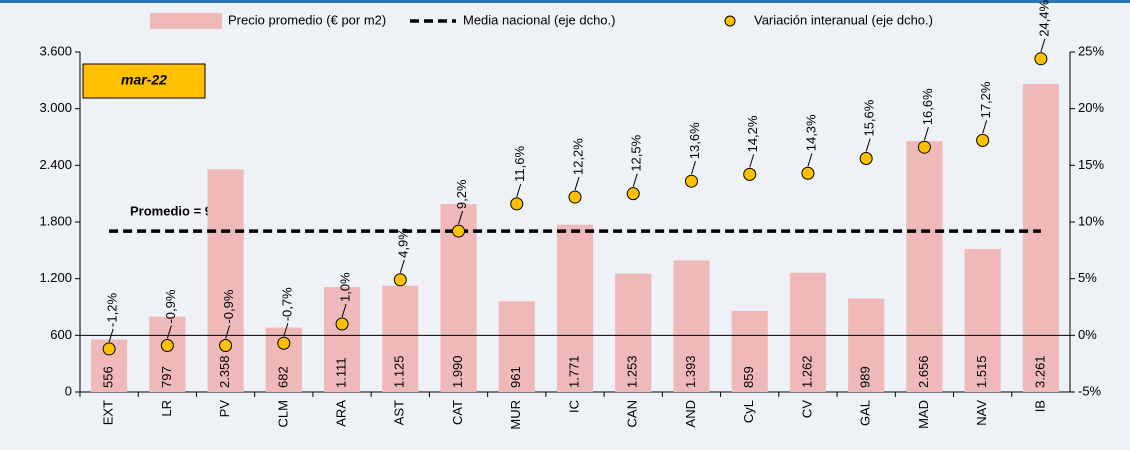 This screenshot has height=450, width=1130. I want to click on y2-tick-label: 0%, so click(1087, 334).